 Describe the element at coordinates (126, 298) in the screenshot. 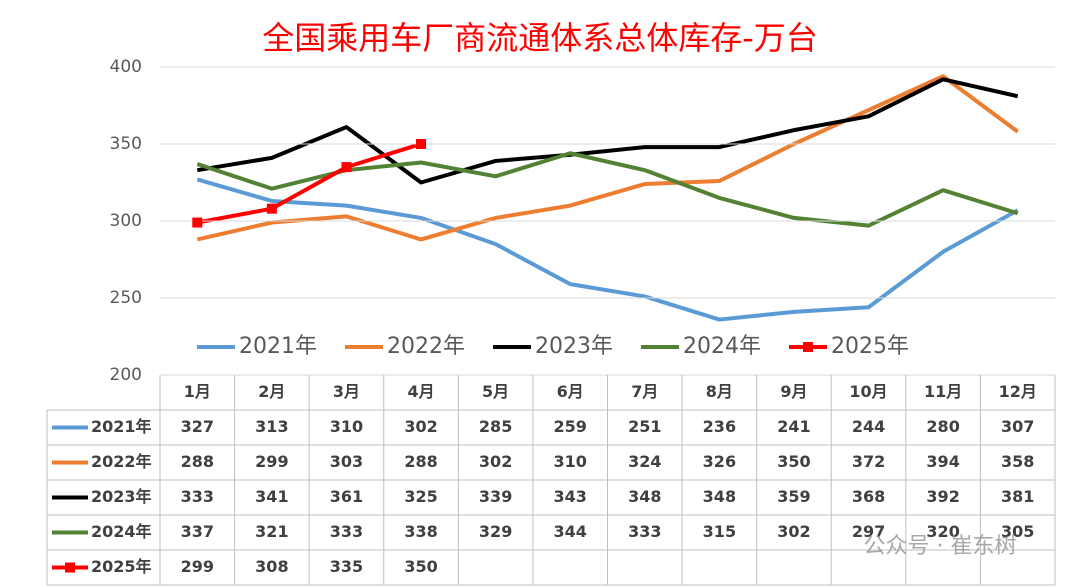

I see `y-tick-label: 250` at that location.